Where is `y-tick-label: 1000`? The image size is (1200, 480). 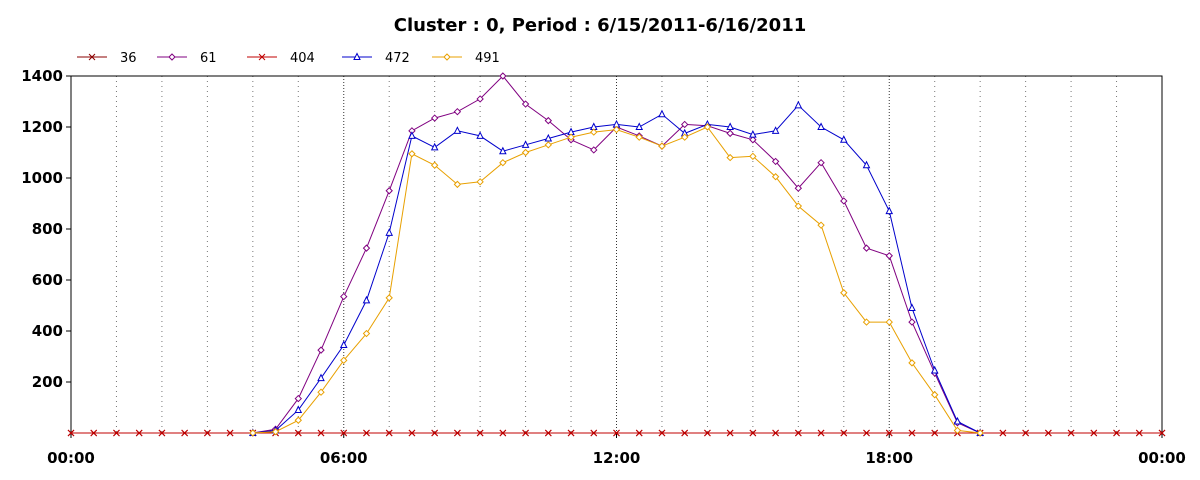
y-tick-label: 1000 is located at coordinates (42, 178).